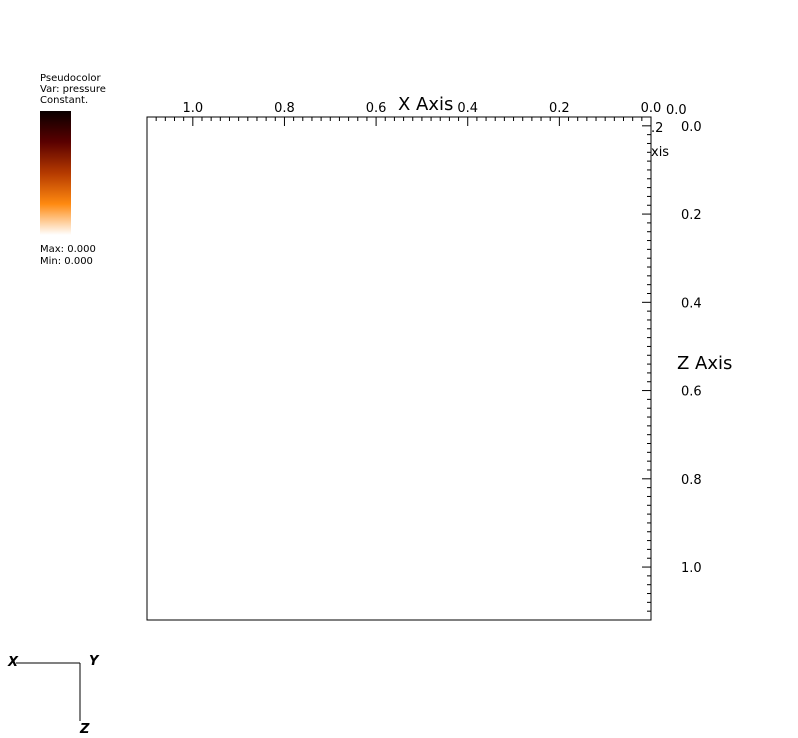 The image size is (798, 738). I want to click on x-axis-ticks, so click(399, 121).